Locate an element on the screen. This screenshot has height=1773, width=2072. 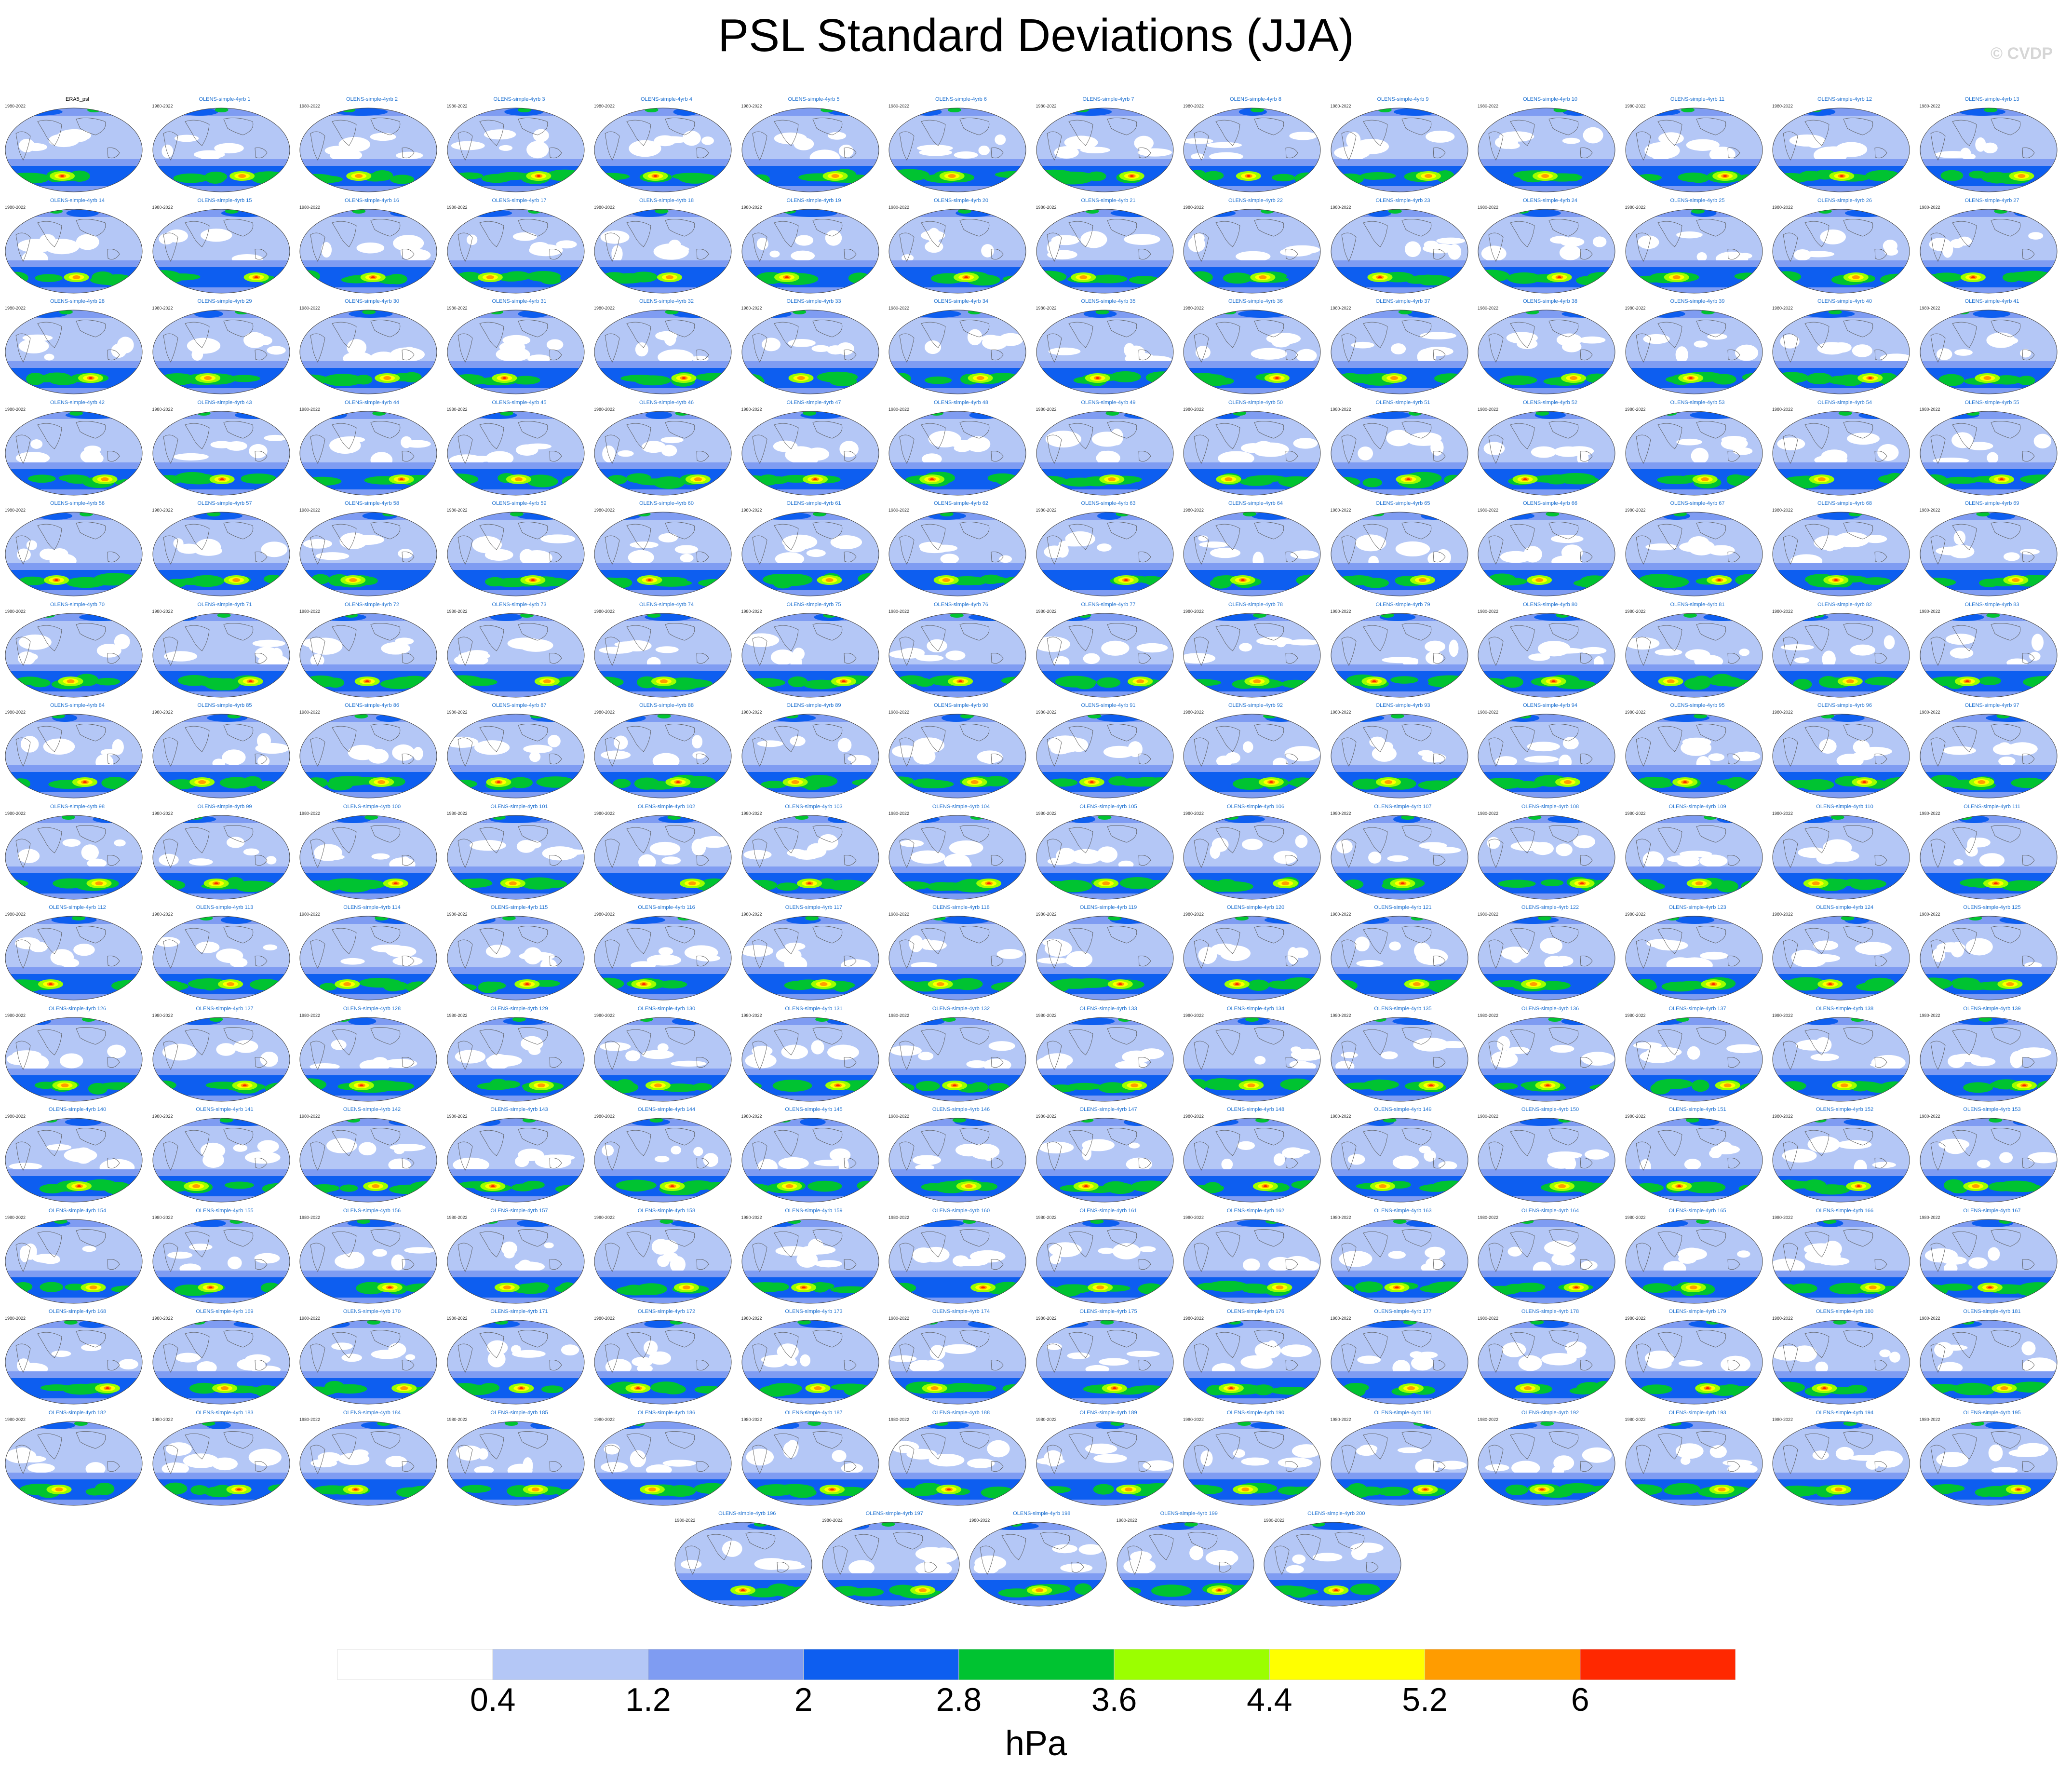
panel-title: OLENS-simple-4yrb 32 is located at coordinates (666, 301).